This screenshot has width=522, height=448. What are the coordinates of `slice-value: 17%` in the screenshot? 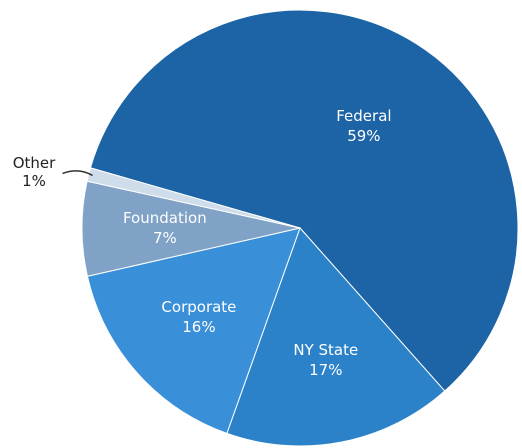 It's located at (325, 370).